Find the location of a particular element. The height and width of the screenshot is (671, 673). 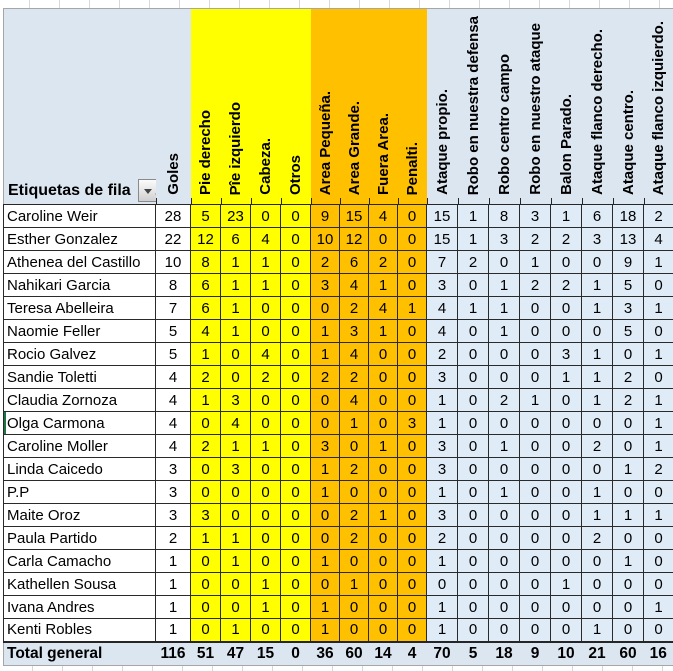

total-cell: 47 is located at coordinates (235, 653).